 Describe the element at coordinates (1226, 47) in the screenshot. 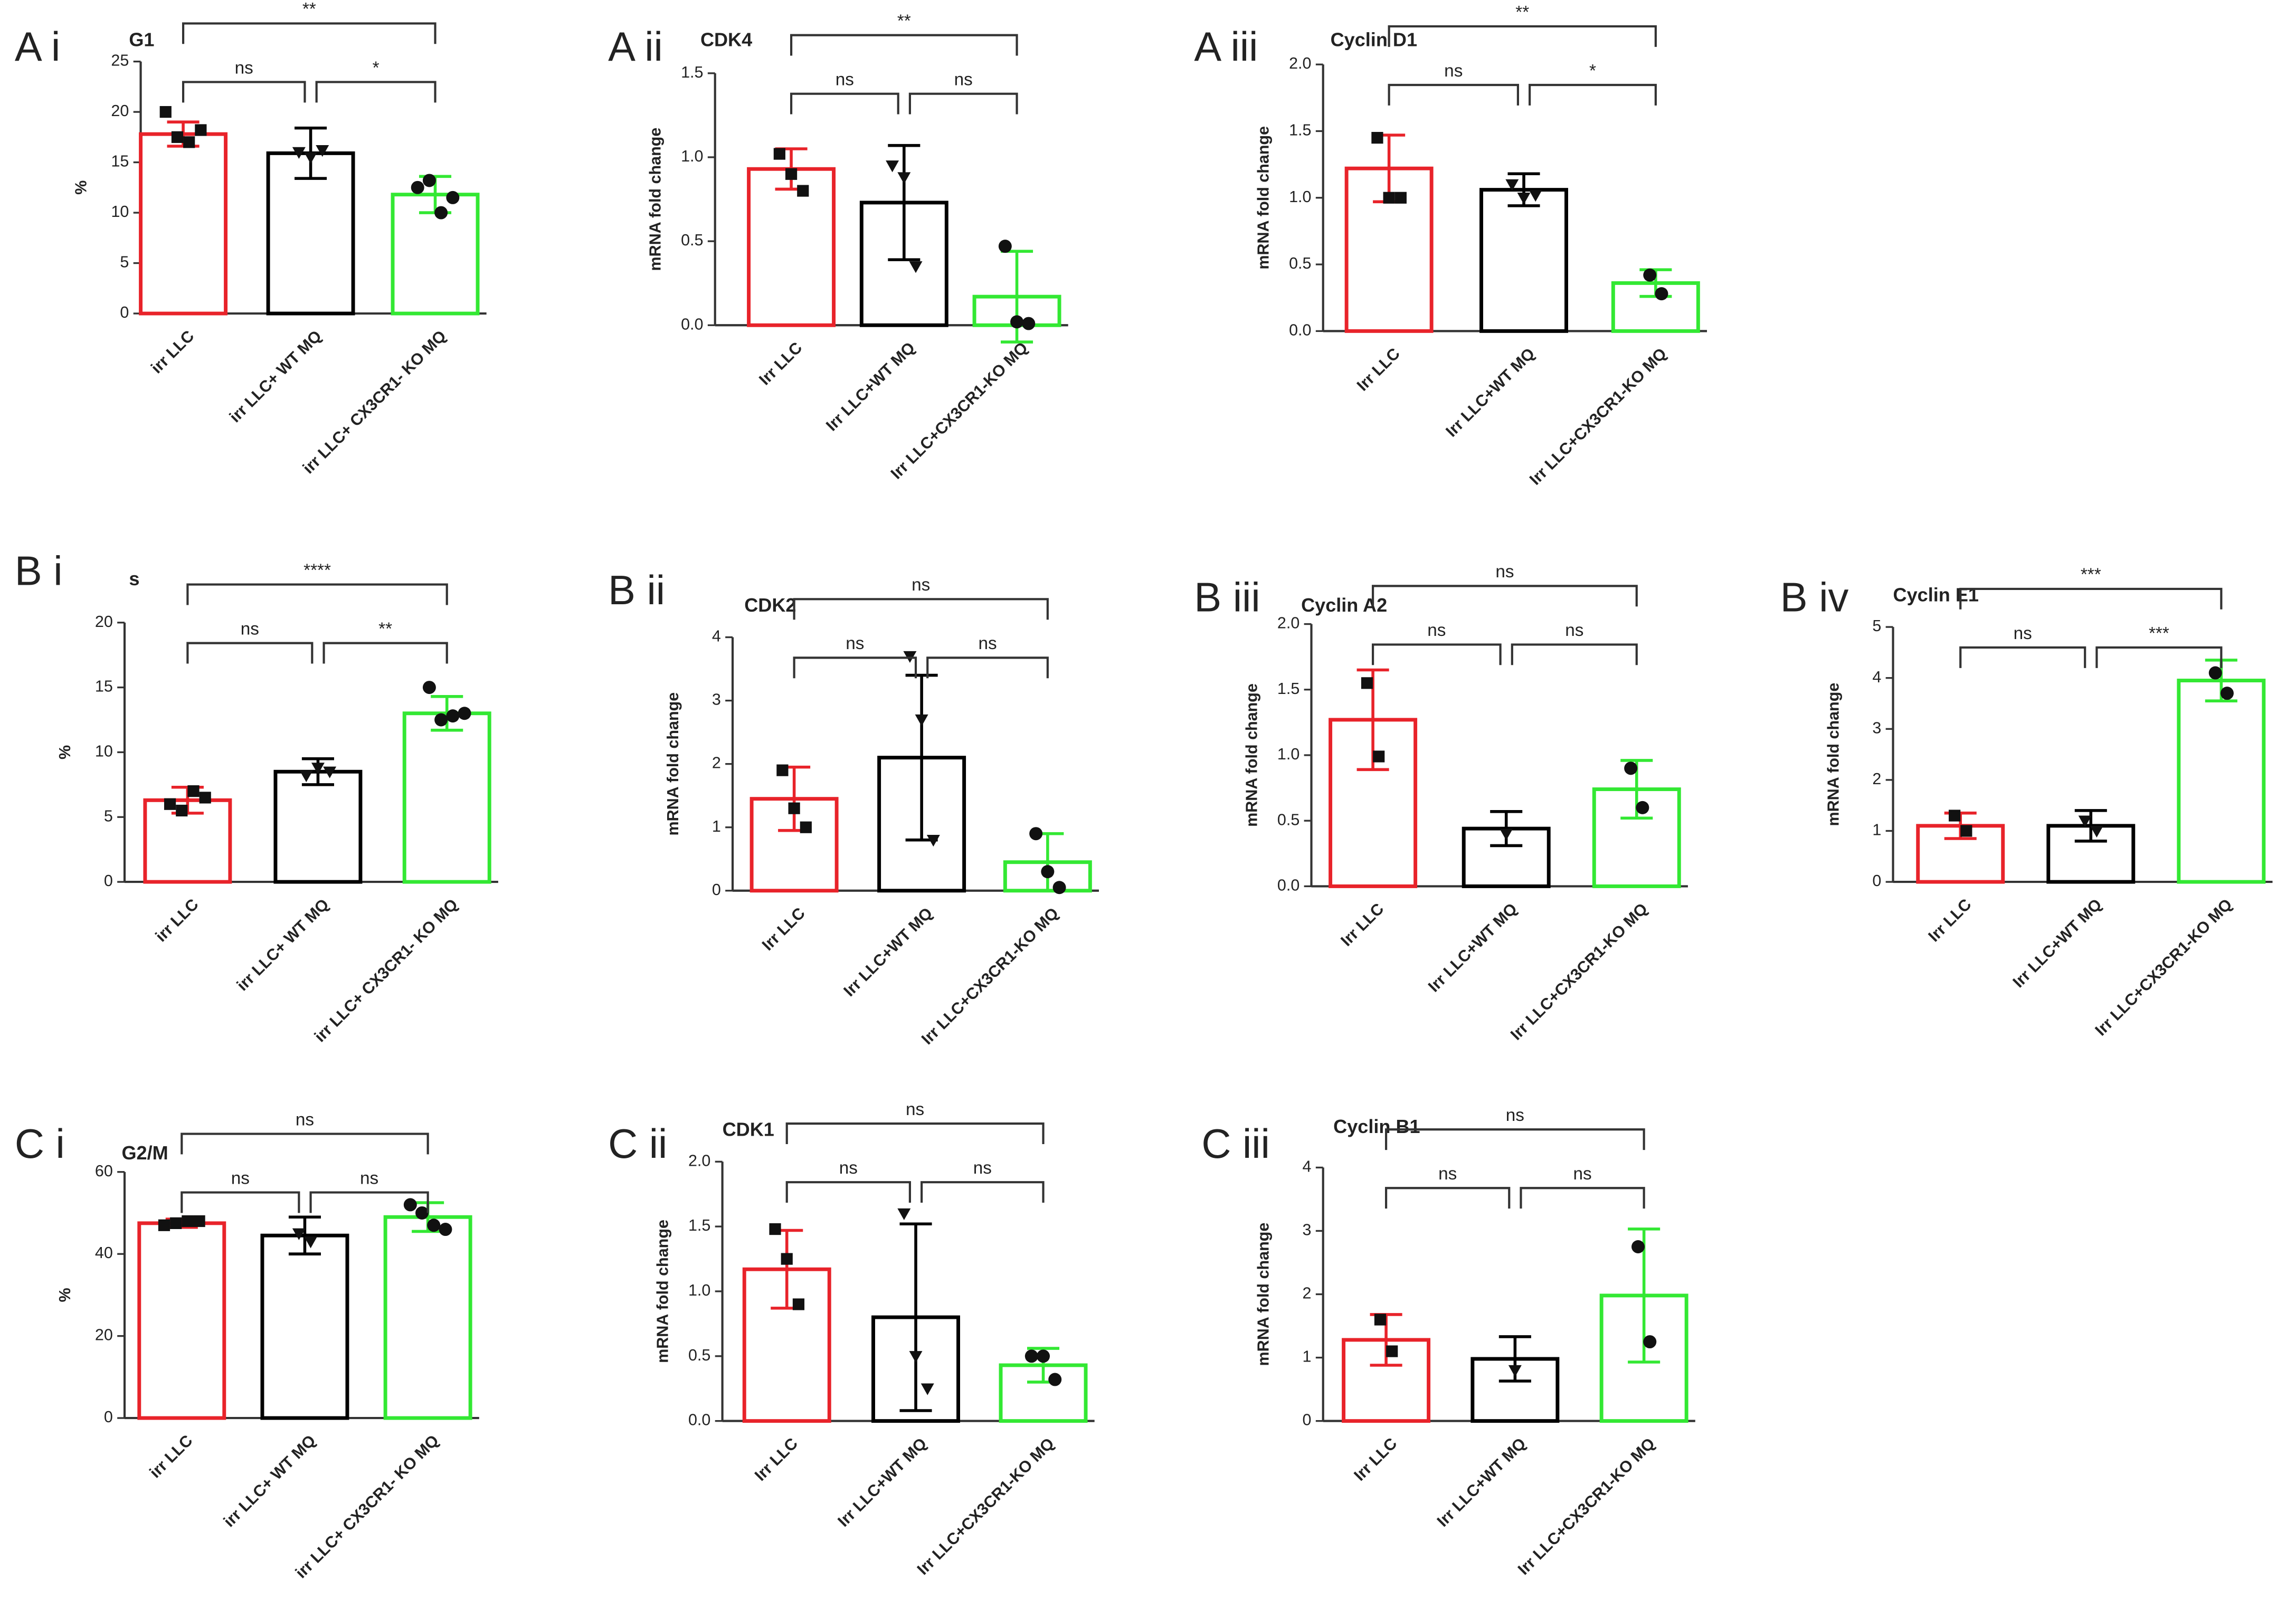

I see `panel-label: A iii` at that location.